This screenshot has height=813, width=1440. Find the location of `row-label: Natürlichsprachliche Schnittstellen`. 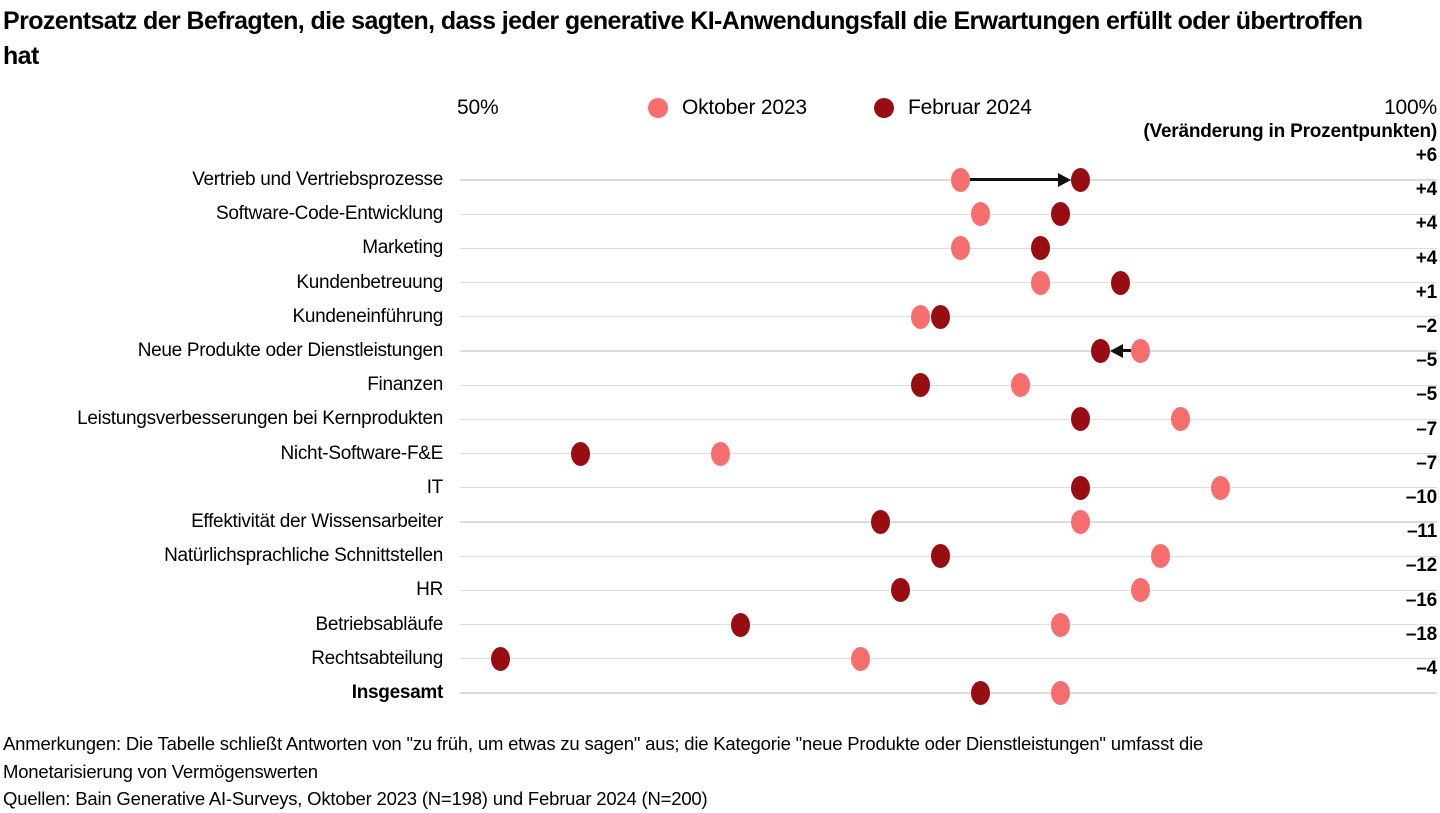

row-label: Natürlichsprachliche Schnittstellen is located at coordinates (303, 556).